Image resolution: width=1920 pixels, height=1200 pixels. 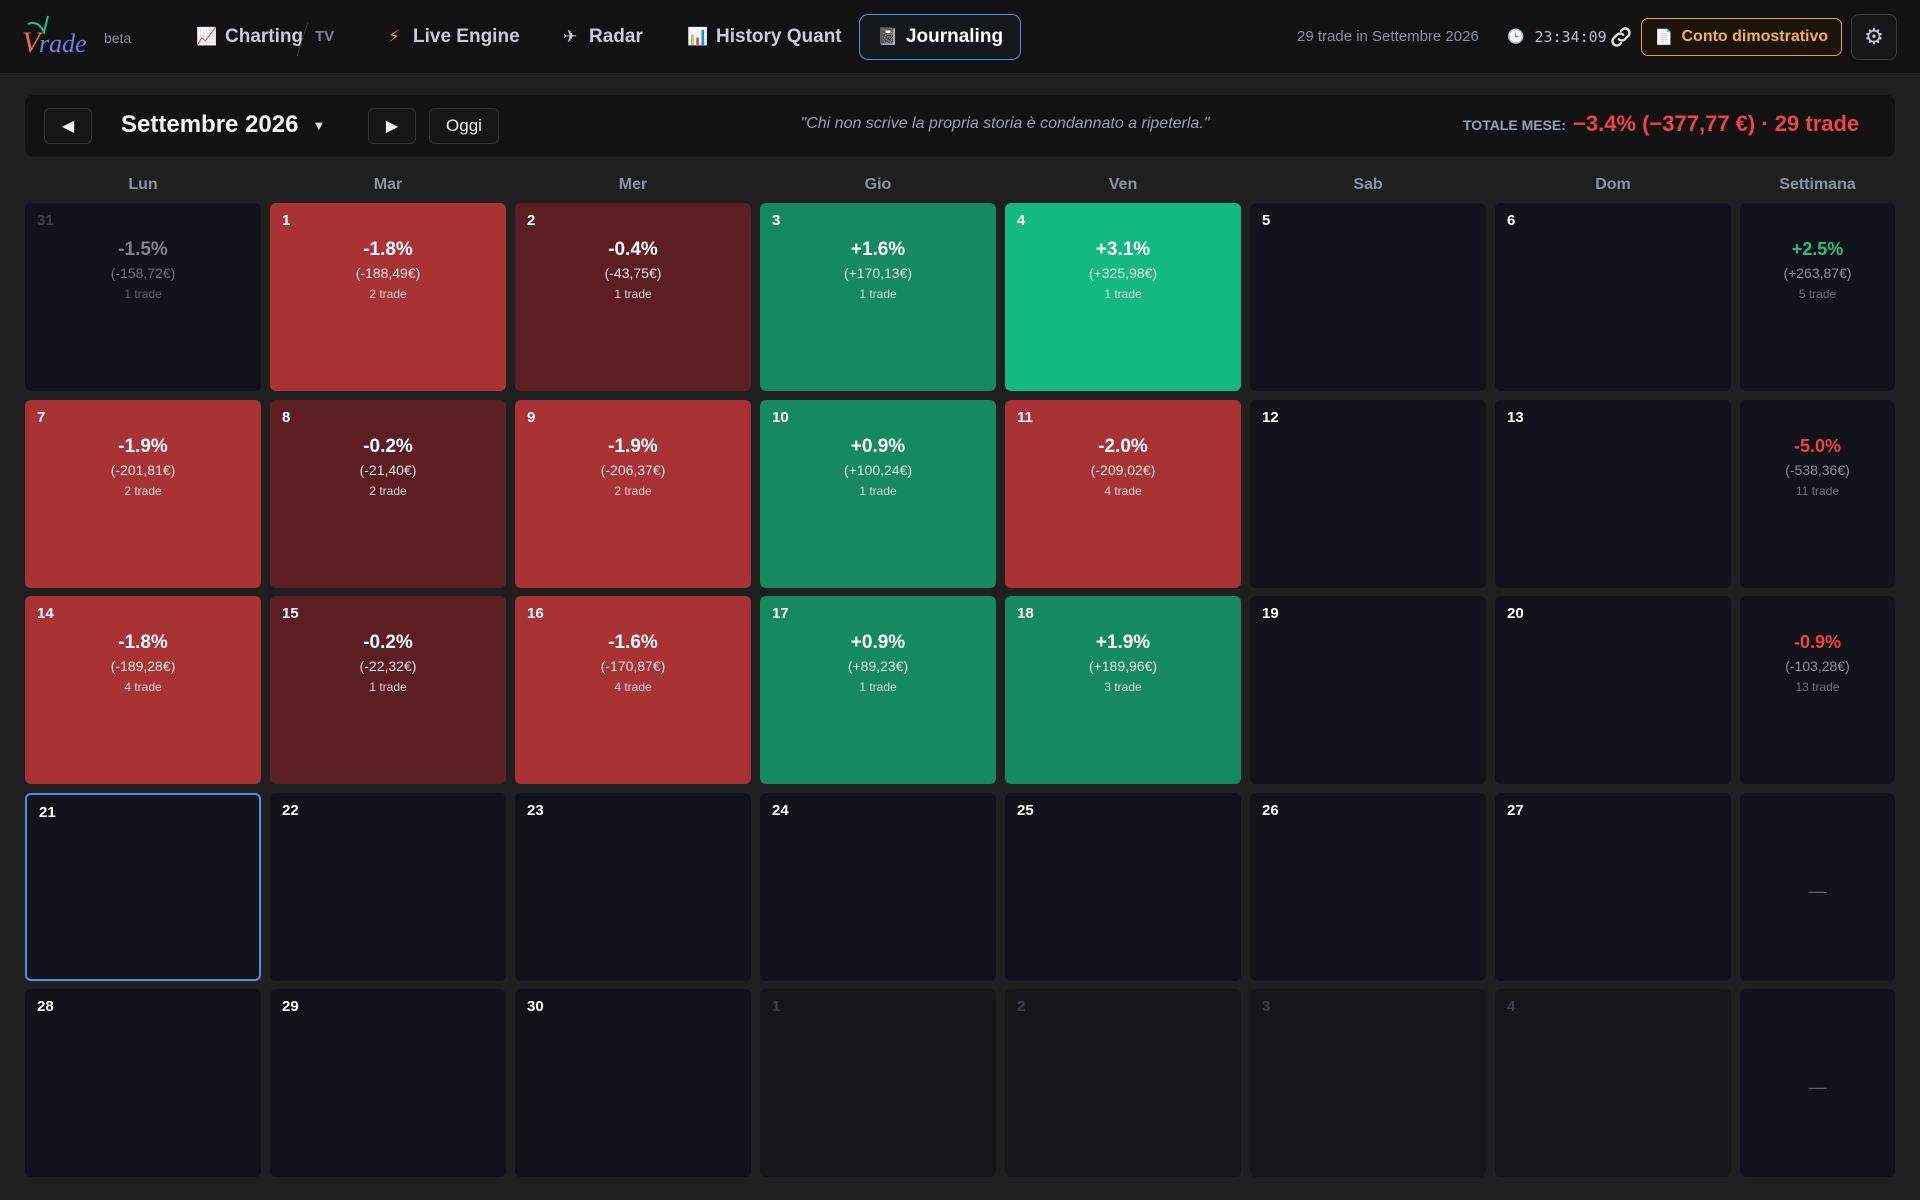 What do you see at coordinates (143, 273) in the screenshot?
I see `day-pnl-amount: (-158,72€)` at bounding box center [143, 273].